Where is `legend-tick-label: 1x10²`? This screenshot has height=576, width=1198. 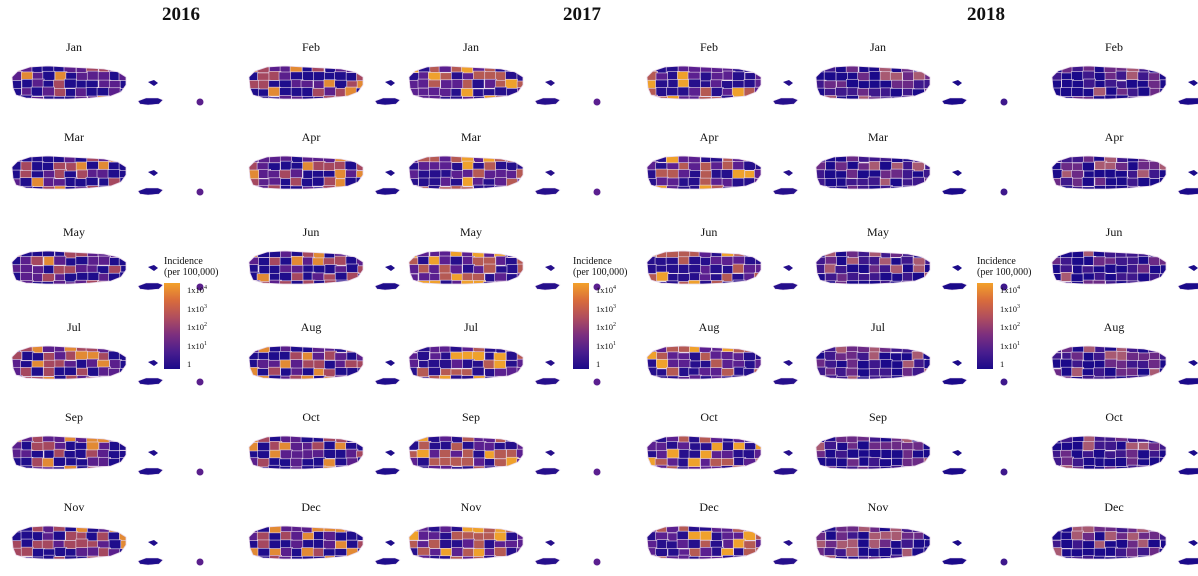
legend-tick-label: 1x10² is located at coordinates (1010, 327).